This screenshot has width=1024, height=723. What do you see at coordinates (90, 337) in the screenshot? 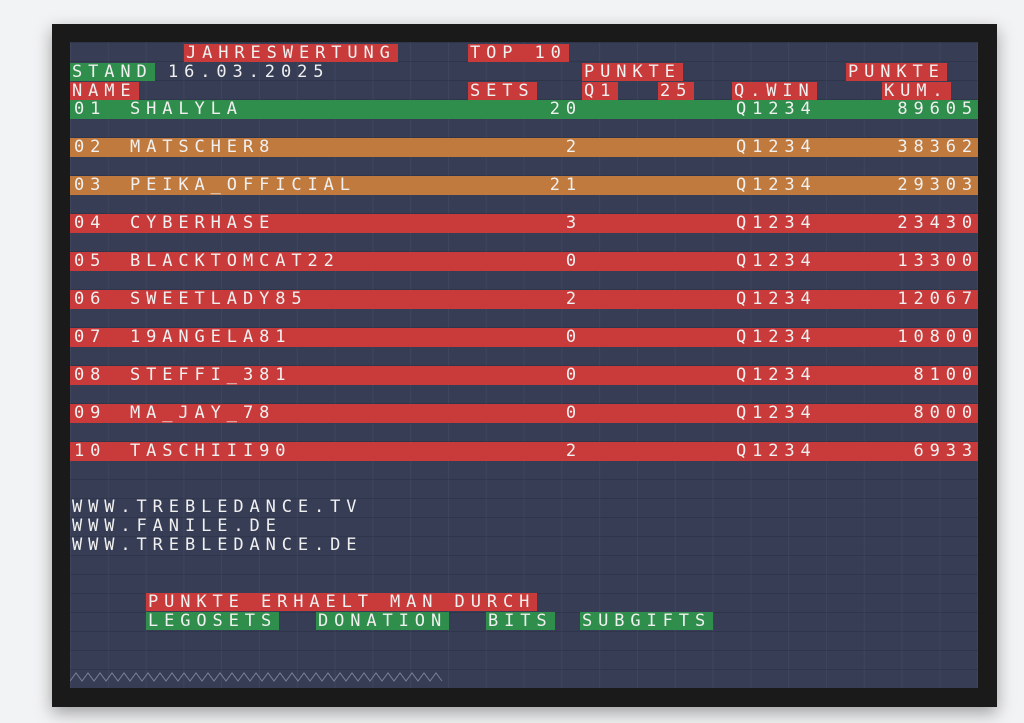
I see `rank-cell: 07` at bounding box center [90, 337].